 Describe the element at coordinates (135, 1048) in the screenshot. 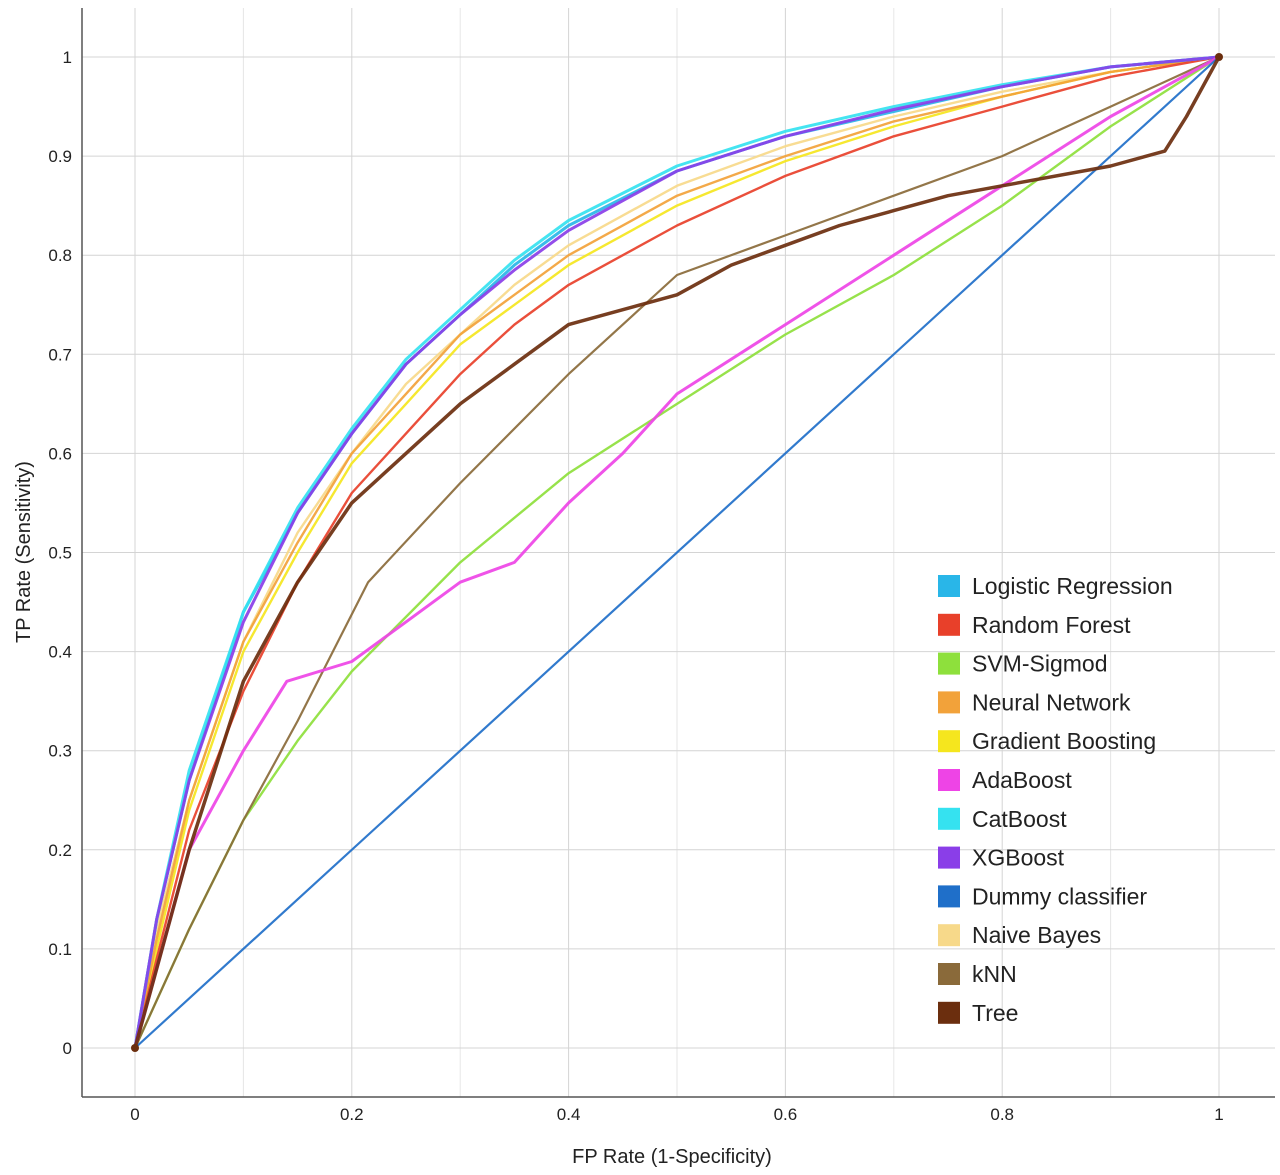

I see `origin-point` at that location.